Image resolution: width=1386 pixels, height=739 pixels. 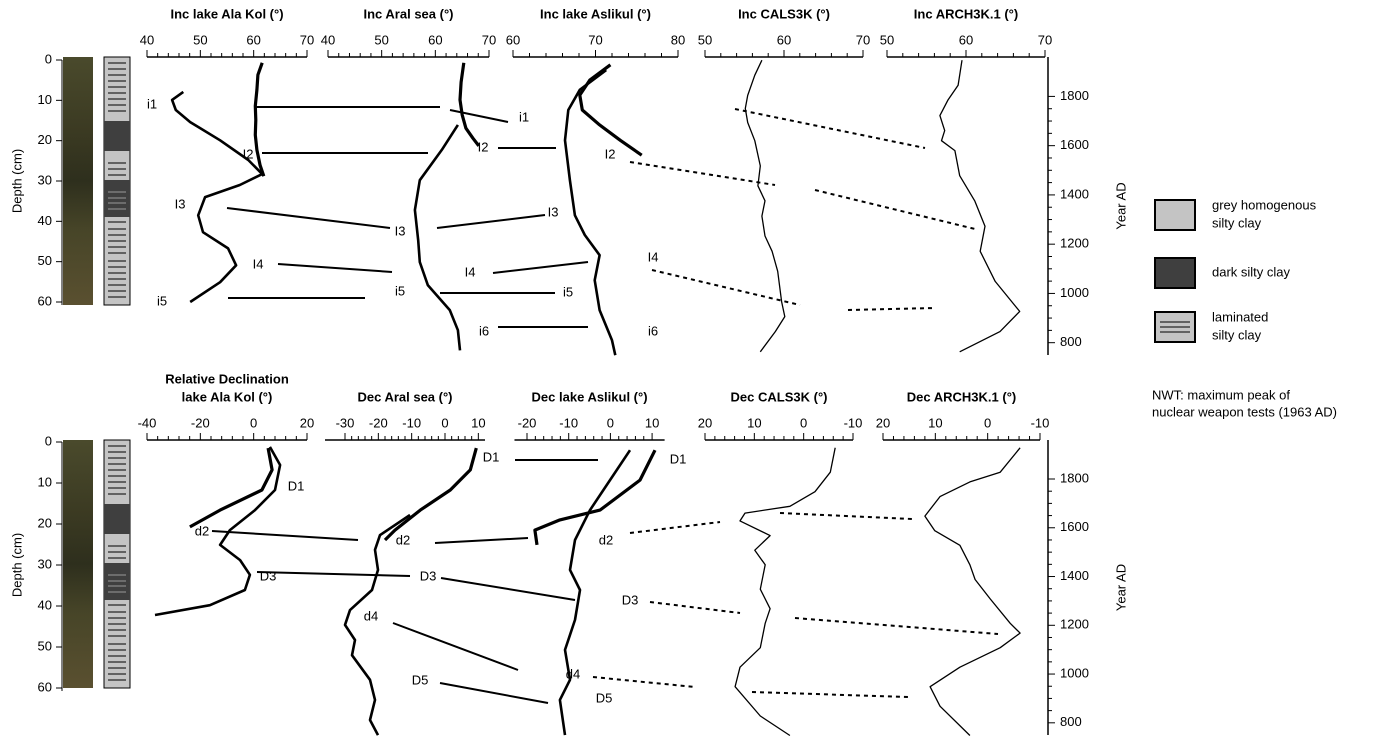 What do you see at coordinates (200, 422) in the screenshot?
I see `x-tick-label: -20` at bounding box center [200, 422].